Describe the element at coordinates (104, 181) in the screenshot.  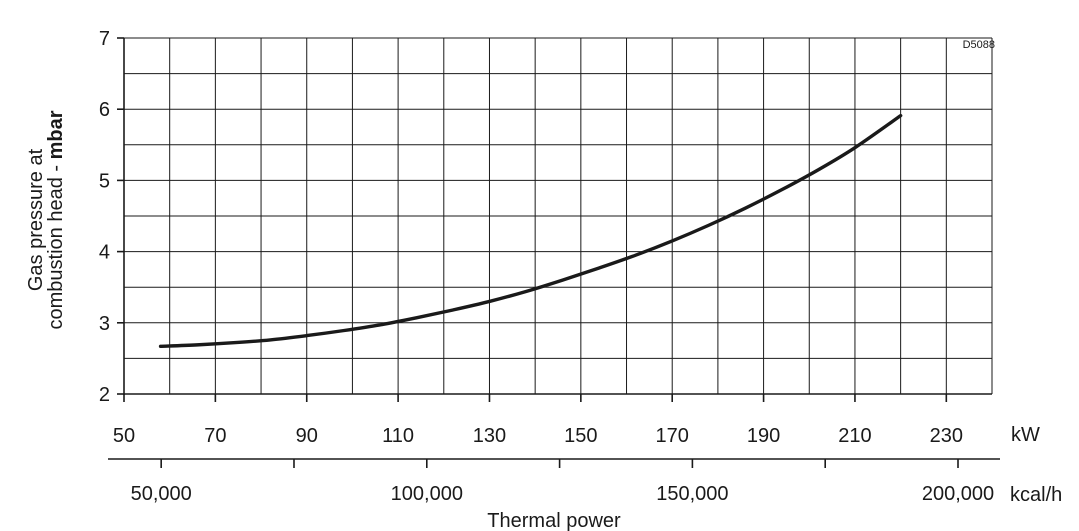
I see `y-tick-label: 5` at that location.